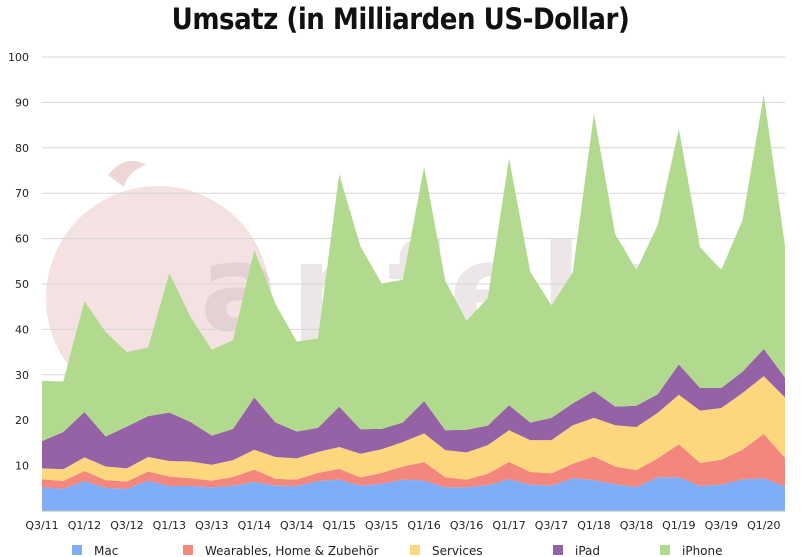  Describe the element at coordinates (22, 239) in the screenshot. I see `y-tick-label: 60` at that location.